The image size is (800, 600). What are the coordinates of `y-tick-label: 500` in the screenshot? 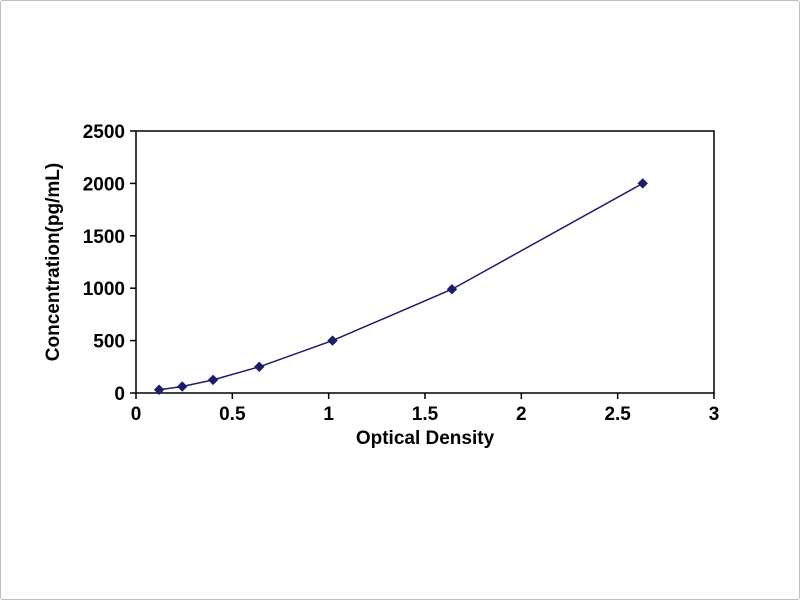 It's located at (109, 342).